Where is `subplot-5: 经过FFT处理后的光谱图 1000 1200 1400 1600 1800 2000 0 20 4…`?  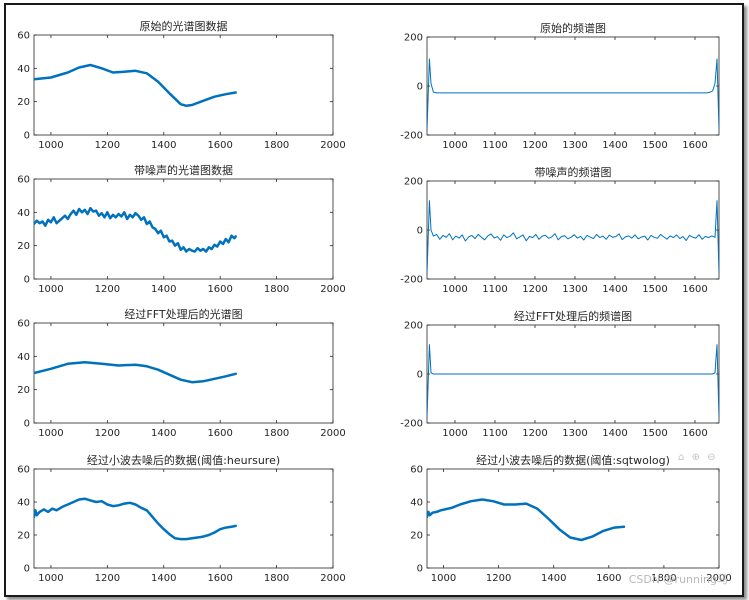 subplot-5: 经过FFT处理后的光谱图 1000 1200 1400 1600 1800 2000 0 20 4… is located at coordinates (181, 373).